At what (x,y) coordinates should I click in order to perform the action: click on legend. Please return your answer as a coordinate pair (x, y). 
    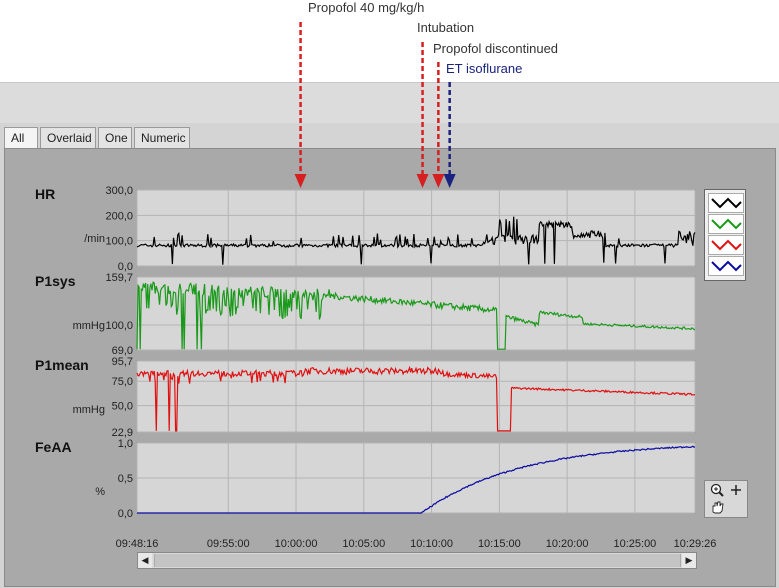
    Looking at the image, I should click on (725, 235).